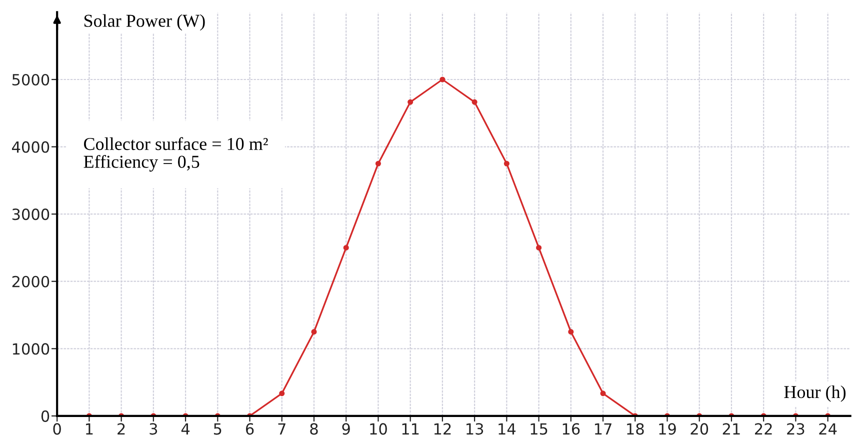 The width and height of the screenshot is (852, 436). I want to click on x-tick-label: 14, so click(507, 428).